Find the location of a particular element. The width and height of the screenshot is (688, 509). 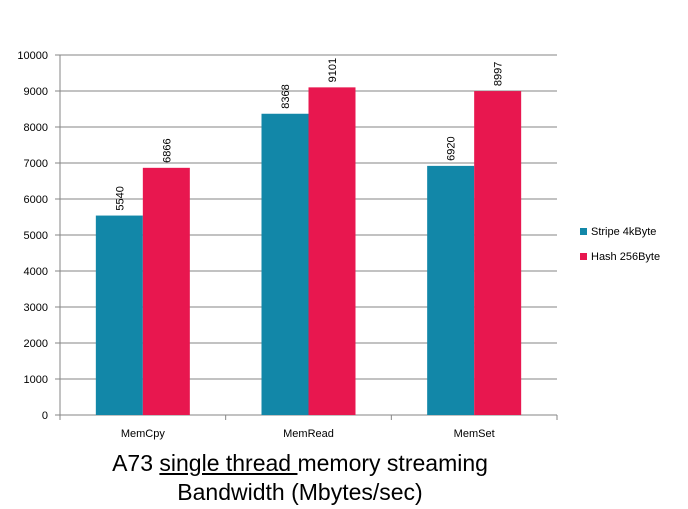

caption-prefix: A73 is located at coordinates (136, 463).